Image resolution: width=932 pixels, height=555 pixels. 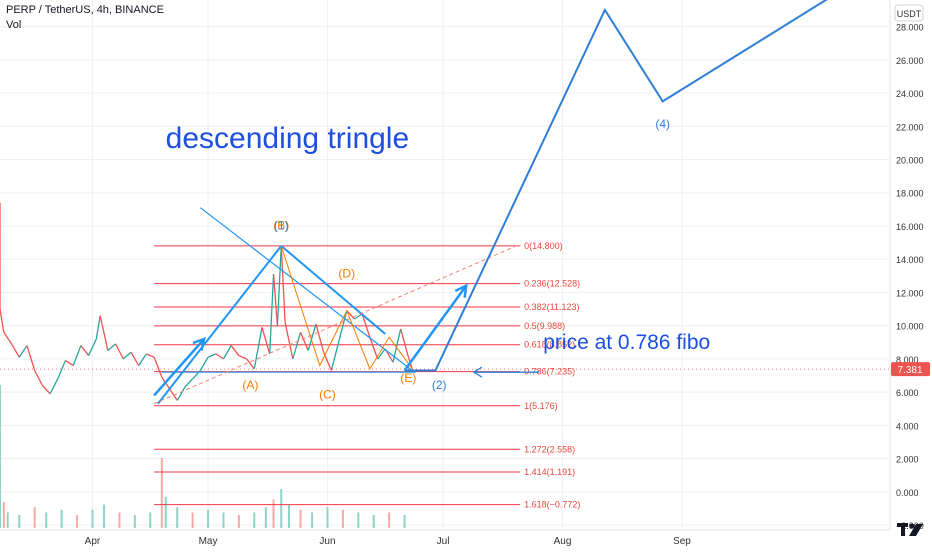 What do you see at coordinates (250, 385) in the screenshot?
I see `wave-label: (A)` at bounding box center [250, 385].